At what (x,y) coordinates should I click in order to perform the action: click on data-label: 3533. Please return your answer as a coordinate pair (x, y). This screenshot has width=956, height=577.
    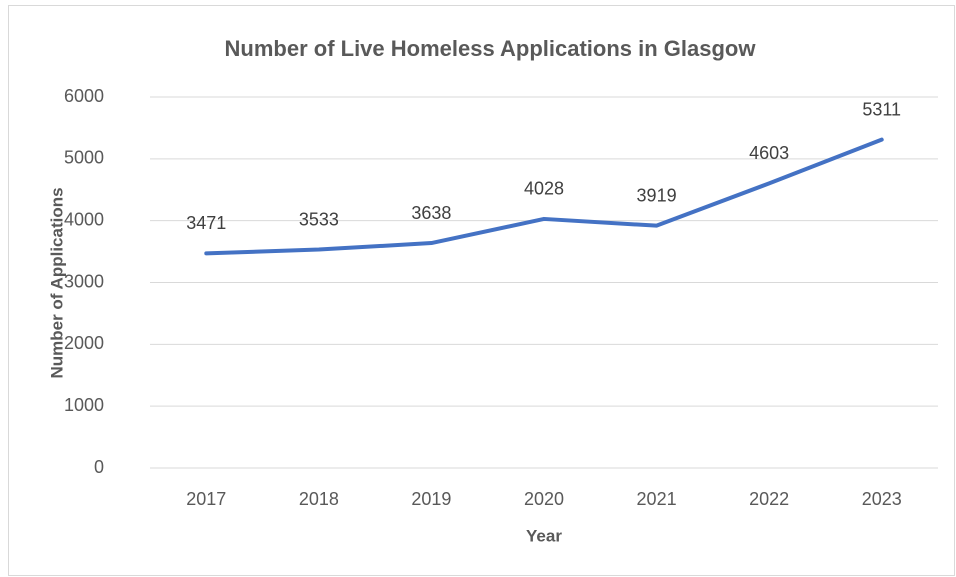
    Looking at the image, I should click on (319, 219).